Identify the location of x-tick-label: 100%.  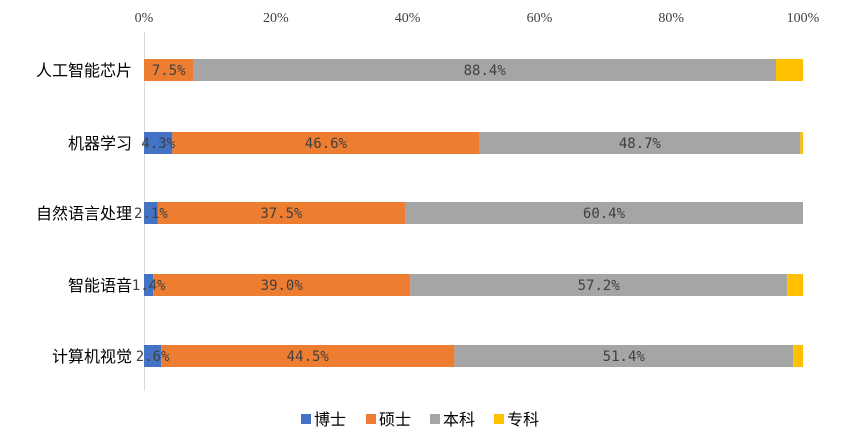
(803, 18).